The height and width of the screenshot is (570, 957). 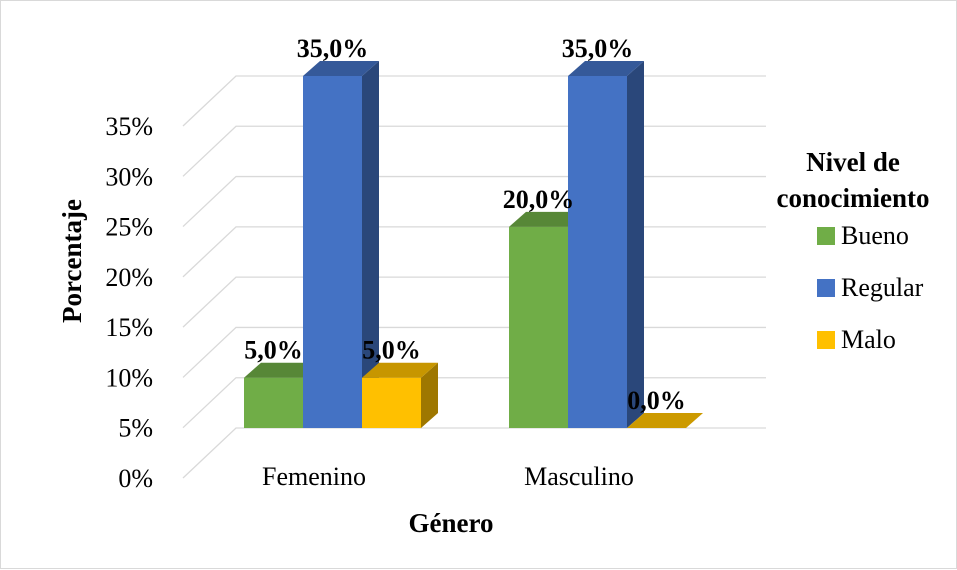 I want to click on y-tick-label: 30%, so click(x=129, y=176).